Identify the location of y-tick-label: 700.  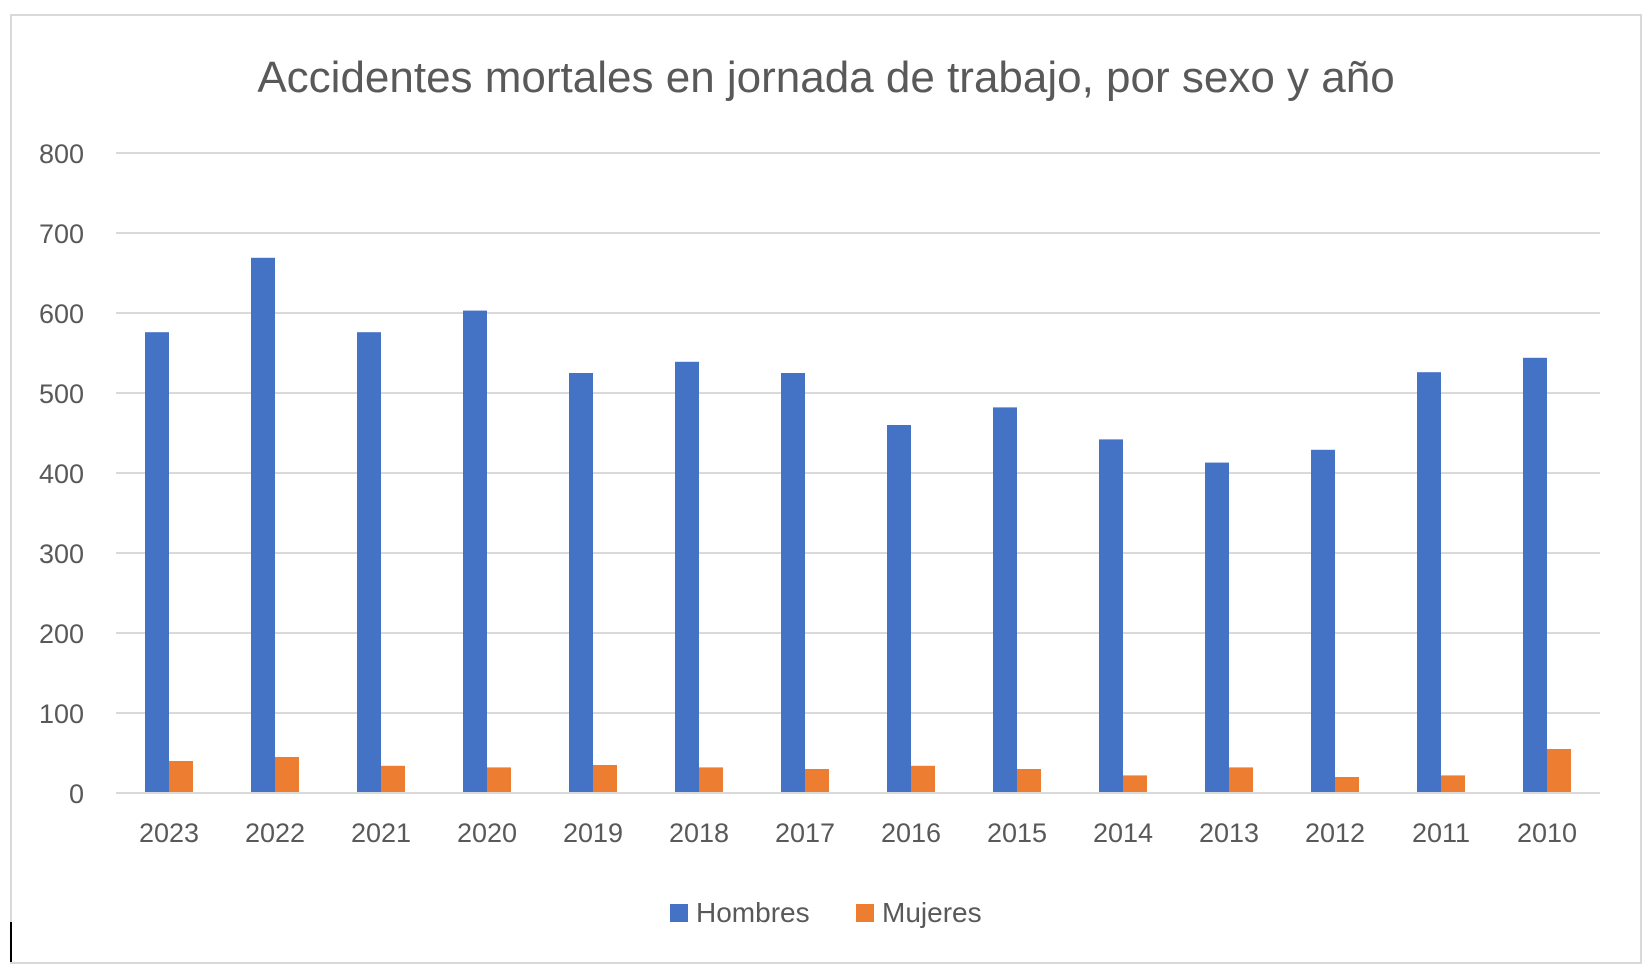
(61, 234).